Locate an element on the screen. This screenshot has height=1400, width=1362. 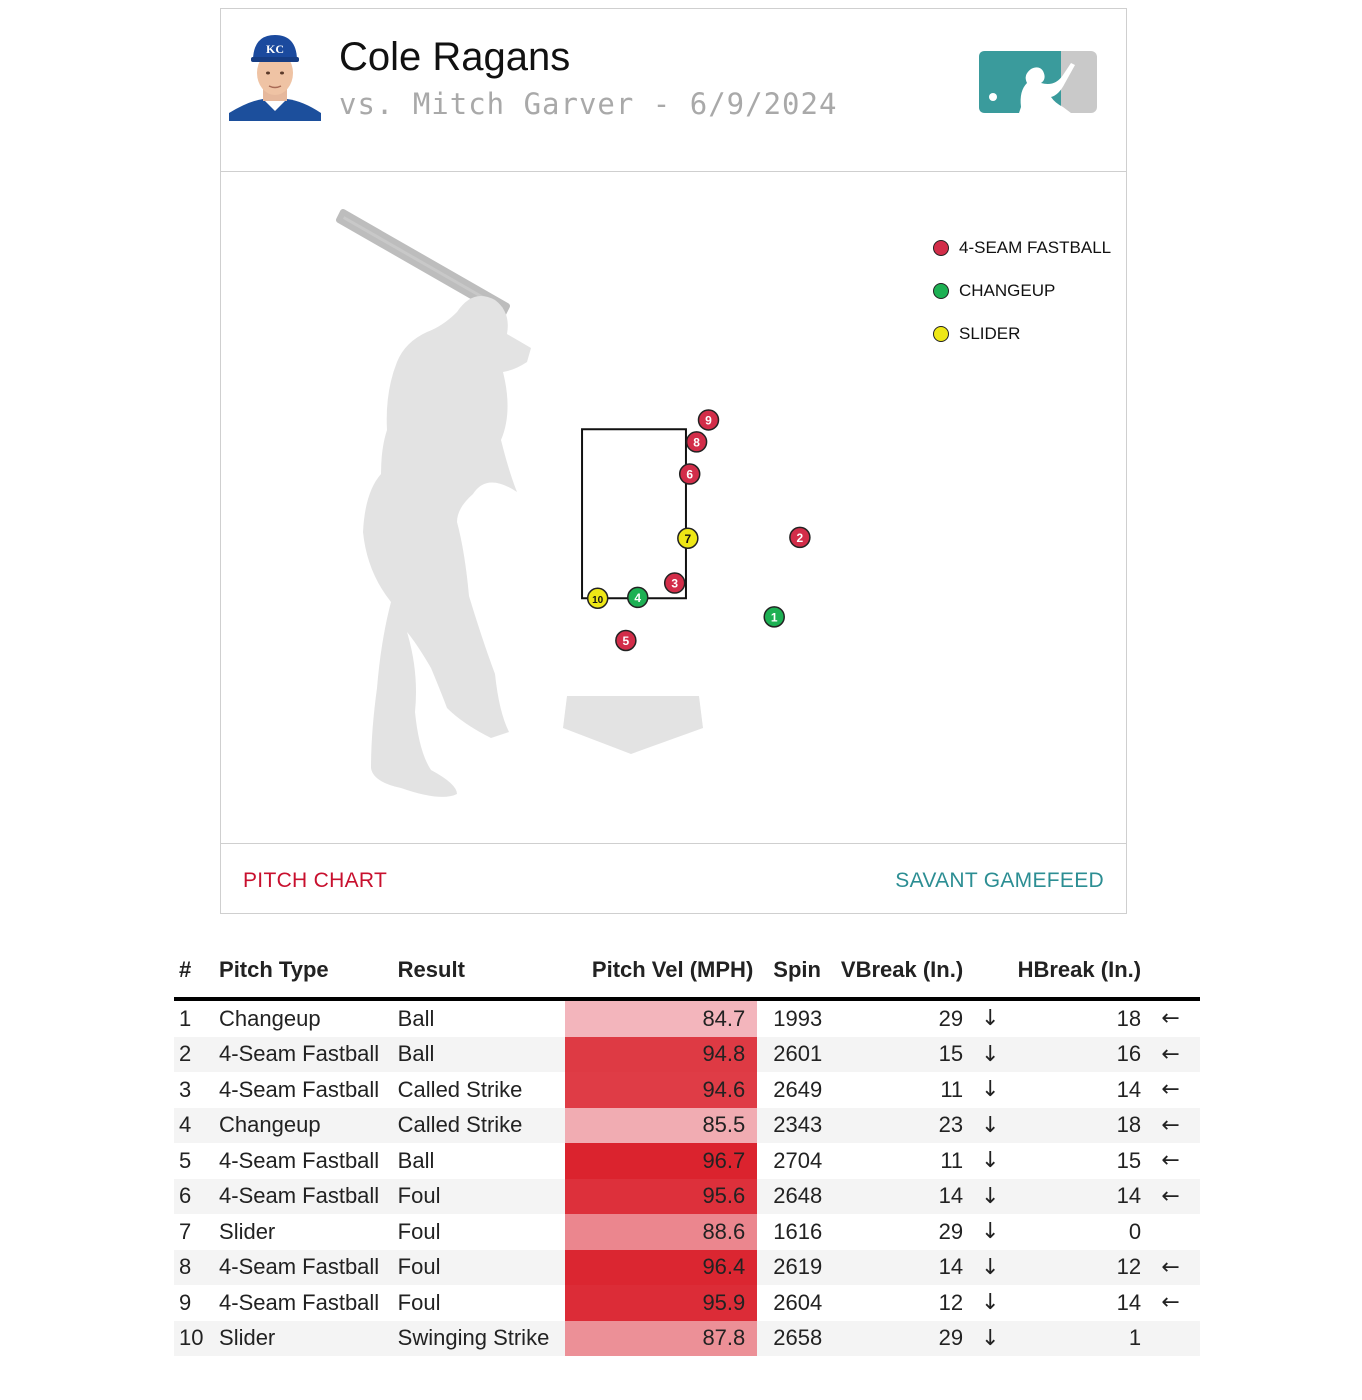
cell-result: Swinging Strike is located at coordinates (481, 1338).